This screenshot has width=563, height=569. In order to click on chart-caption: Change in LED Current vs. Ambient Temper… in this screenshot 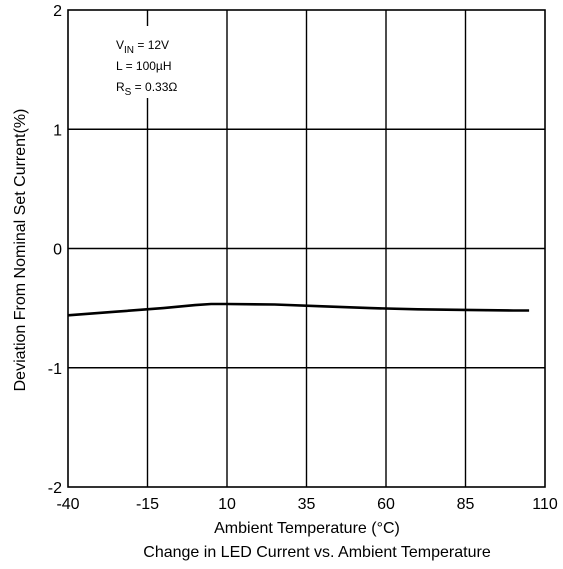, I will do `click(317, 552)`.